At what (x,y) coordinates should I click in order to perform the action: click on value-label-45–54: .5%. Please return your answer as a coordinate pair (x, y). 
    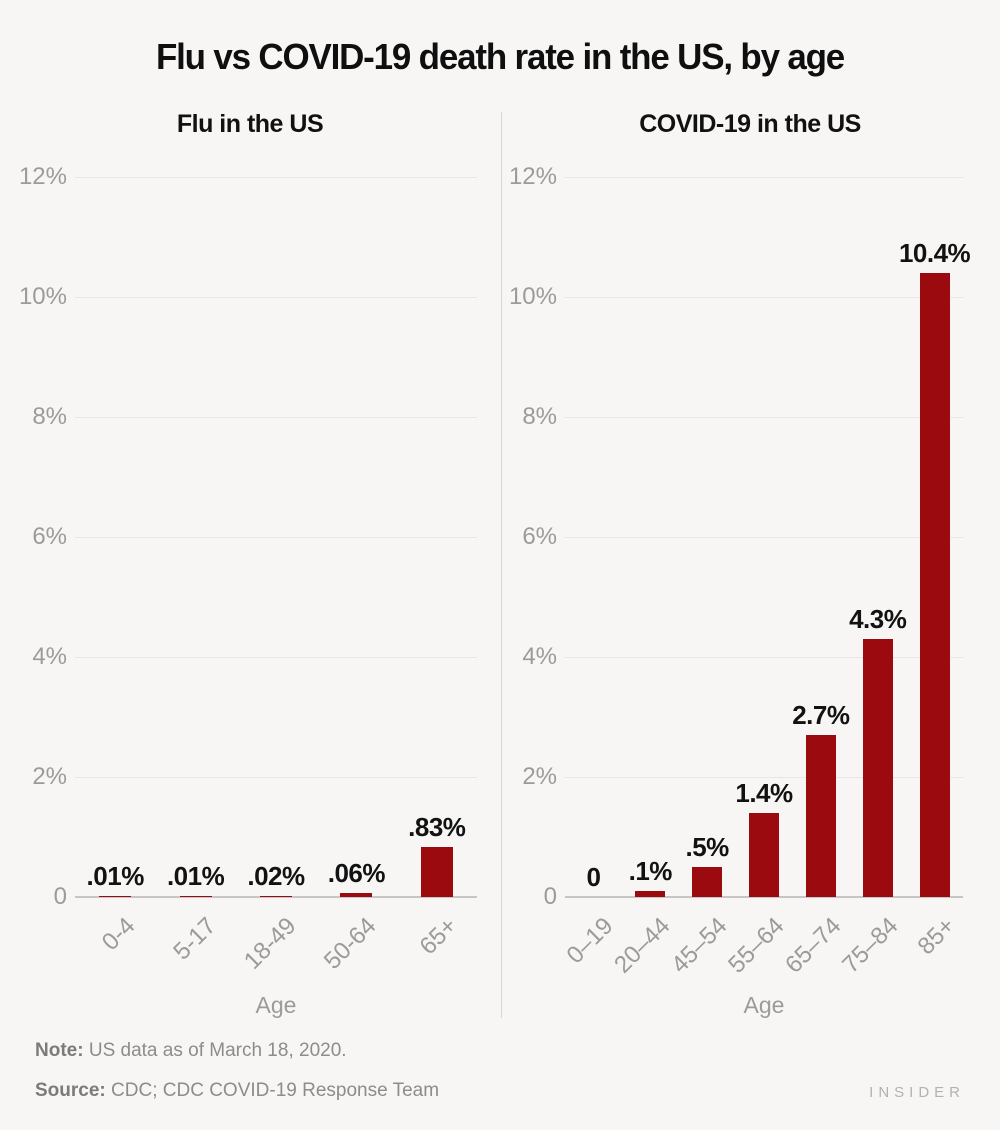
    Looking at the image, I should click on (707, 847).